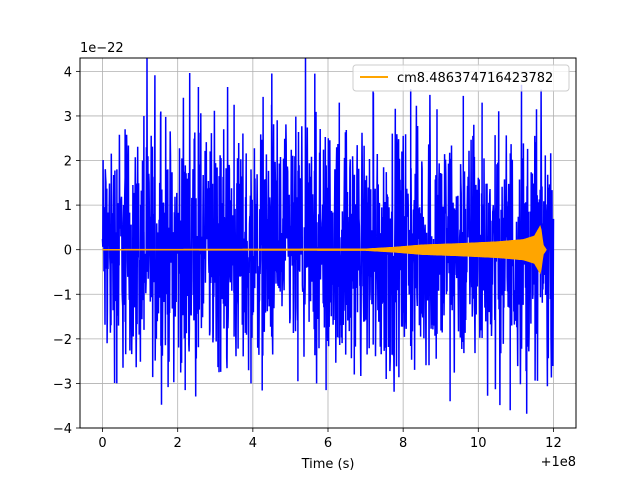  I want to click on series-line-chirp, so click(324, 250).